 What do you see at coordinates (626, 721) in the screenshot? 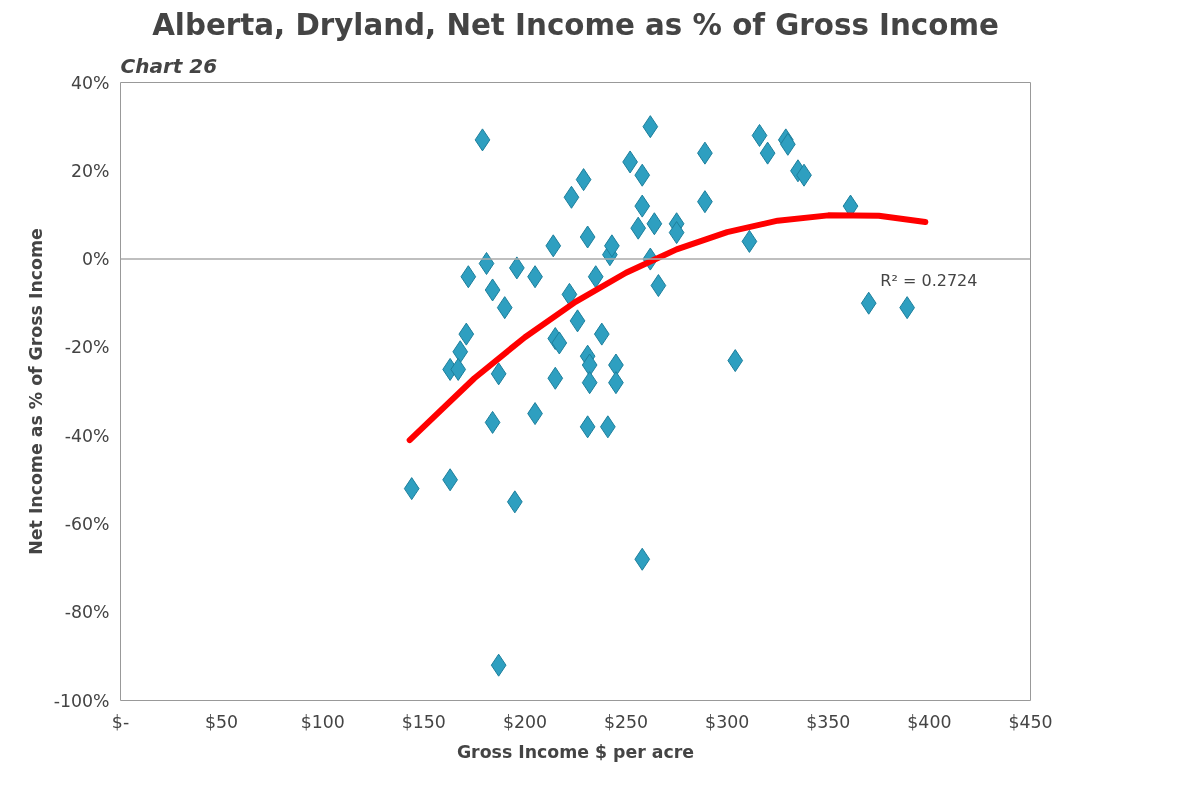
I see `x-tick-label: $250` at bounding box center [626, 721].